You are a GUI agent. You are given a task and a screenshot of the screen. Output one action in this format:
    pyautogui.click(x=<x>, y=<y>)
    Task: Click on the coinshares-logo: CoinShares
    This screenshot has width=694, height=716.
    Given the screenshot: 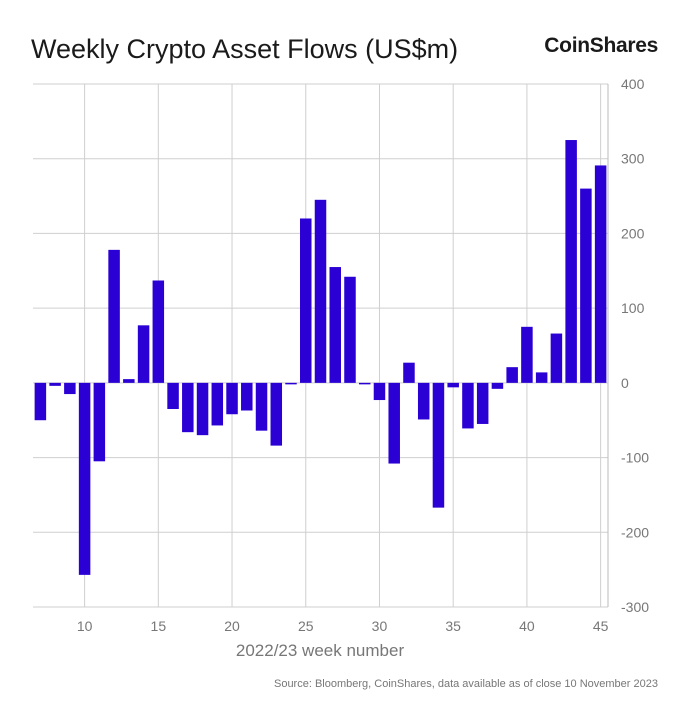 What is the action you would take?
    pyautogui.click(x=601, y=45)
    